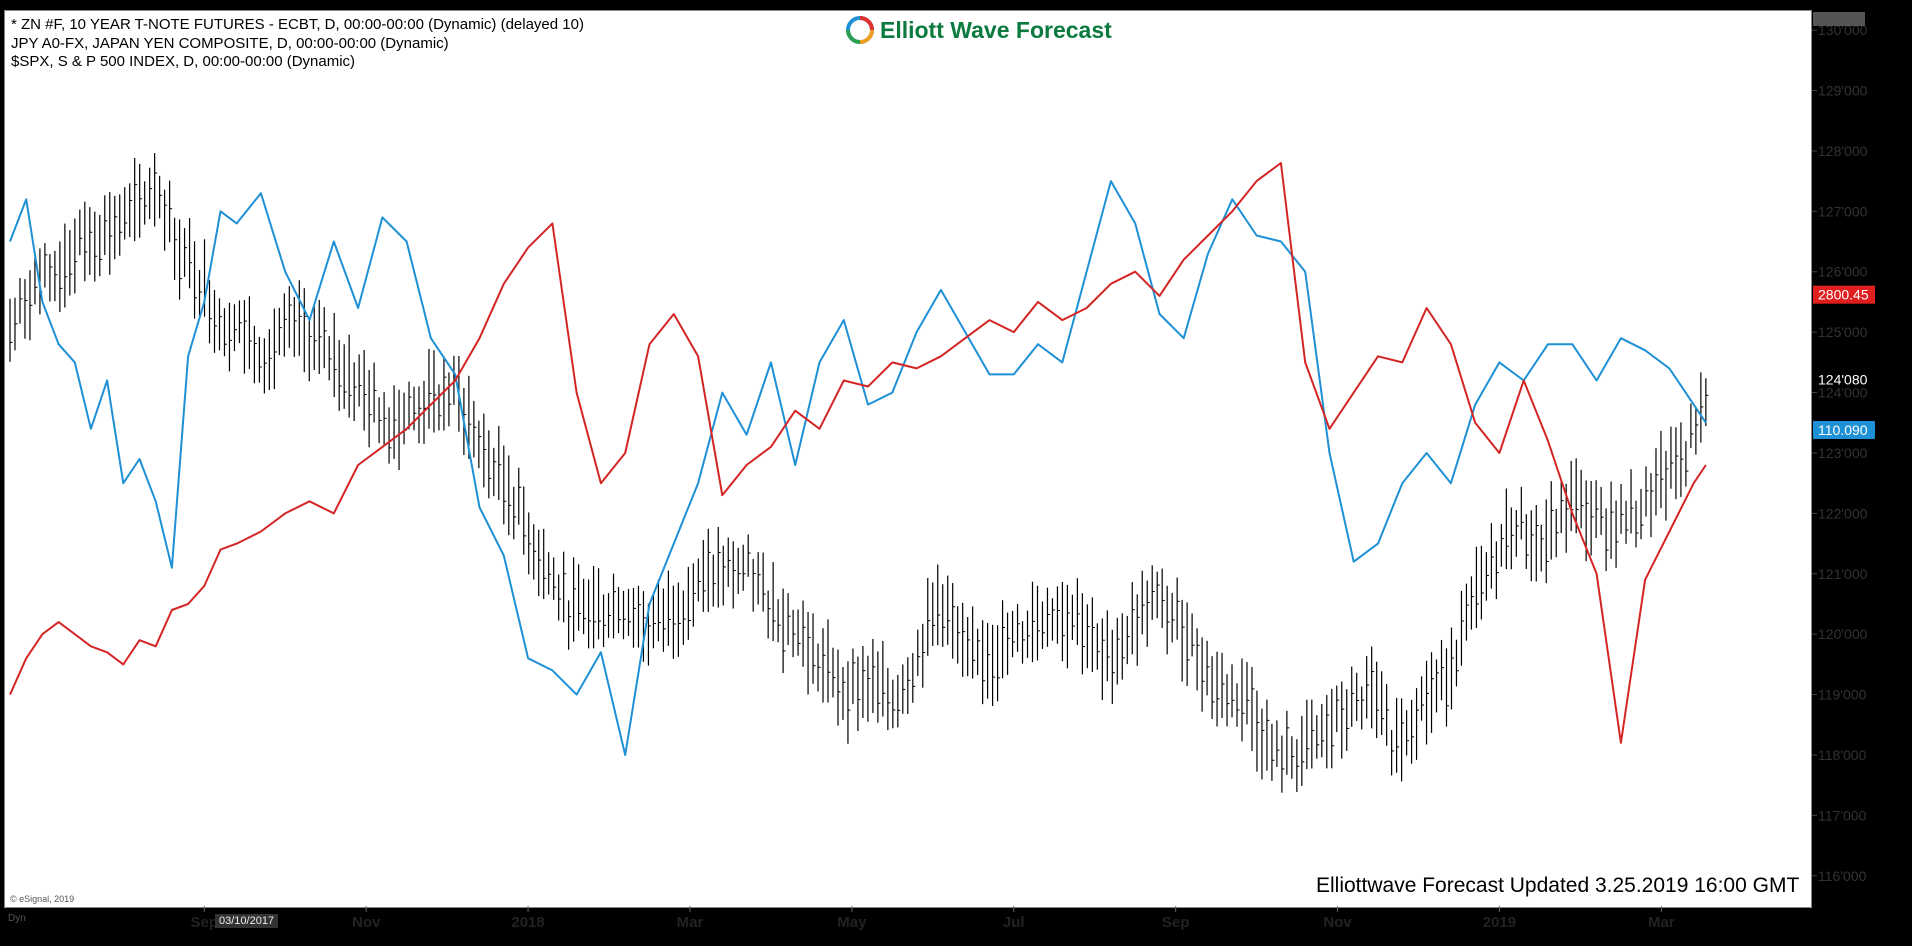 This screenshot has width=1912, height=946. Describe the element at coordinates (1842, 876) in the screenshot. I see `y-tick-label: 116'000` at that location.